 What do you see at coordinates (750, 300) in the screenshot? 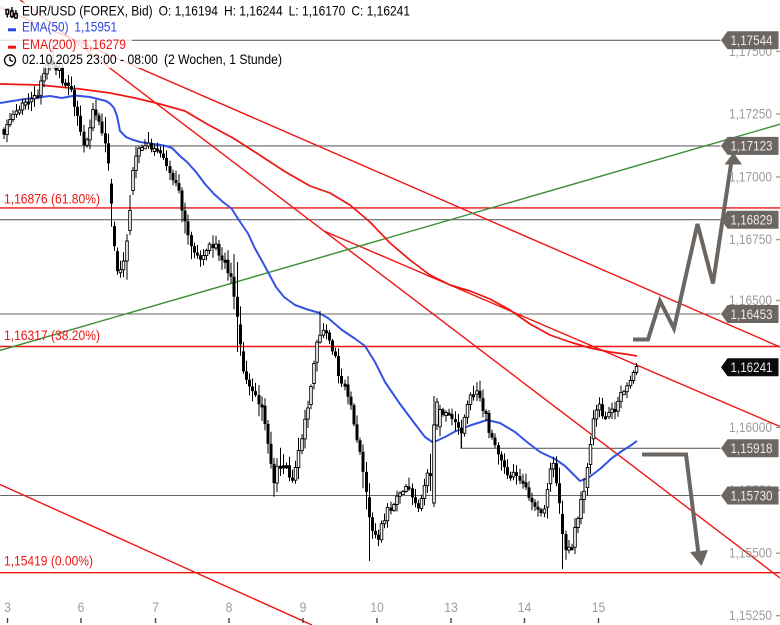
I see `svg-text: 1,16500` at bounding box center [750, 300].